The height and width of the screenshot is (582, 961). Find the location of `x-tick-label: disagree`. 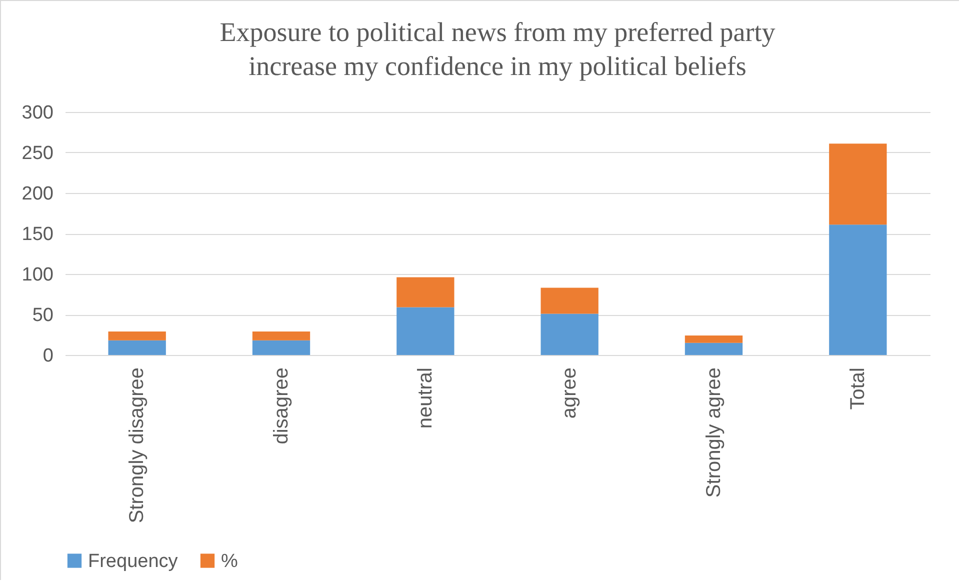

x-tick-label: disagree is located at coordinates (281, 406).